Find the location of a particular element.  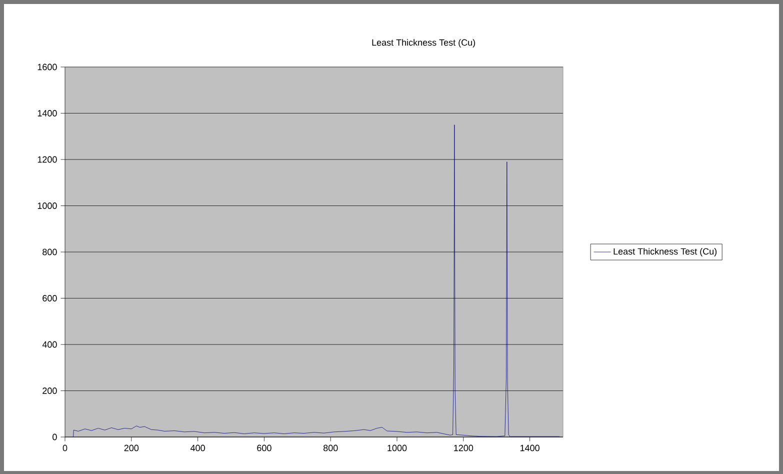

chart-title: Least Thickness Test (Cu) is located at coordinates (424, 43).